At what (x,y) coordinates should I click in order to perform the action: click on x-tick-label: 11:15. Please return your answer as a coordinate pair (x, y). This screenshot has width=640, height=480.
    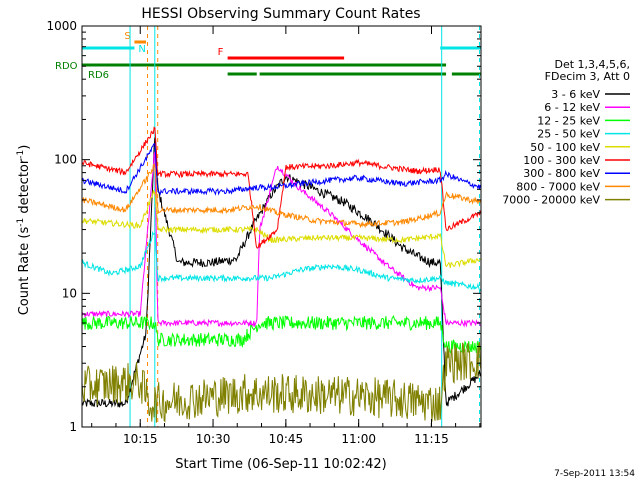
    Looking at the image, I should click on (431, 439).